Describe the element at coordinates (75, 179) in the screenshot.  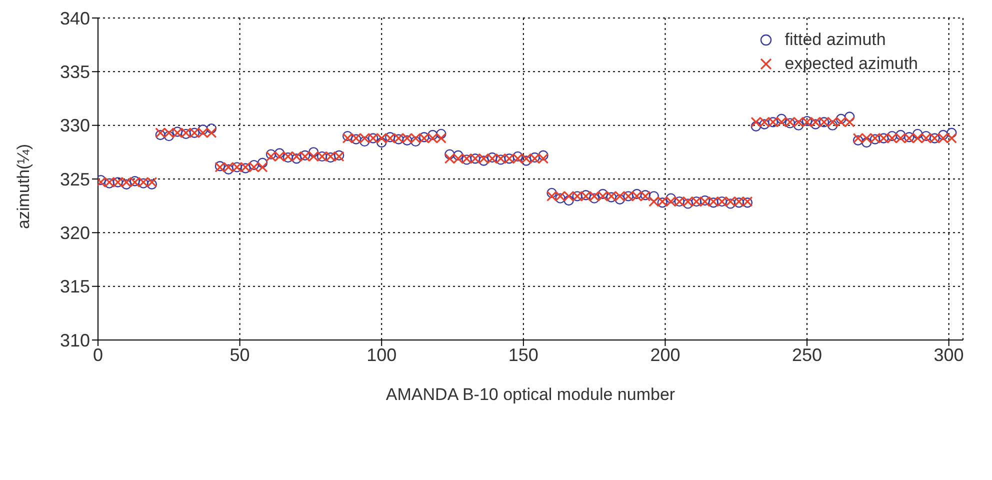
I see `y-tick-label: 325` at that location.